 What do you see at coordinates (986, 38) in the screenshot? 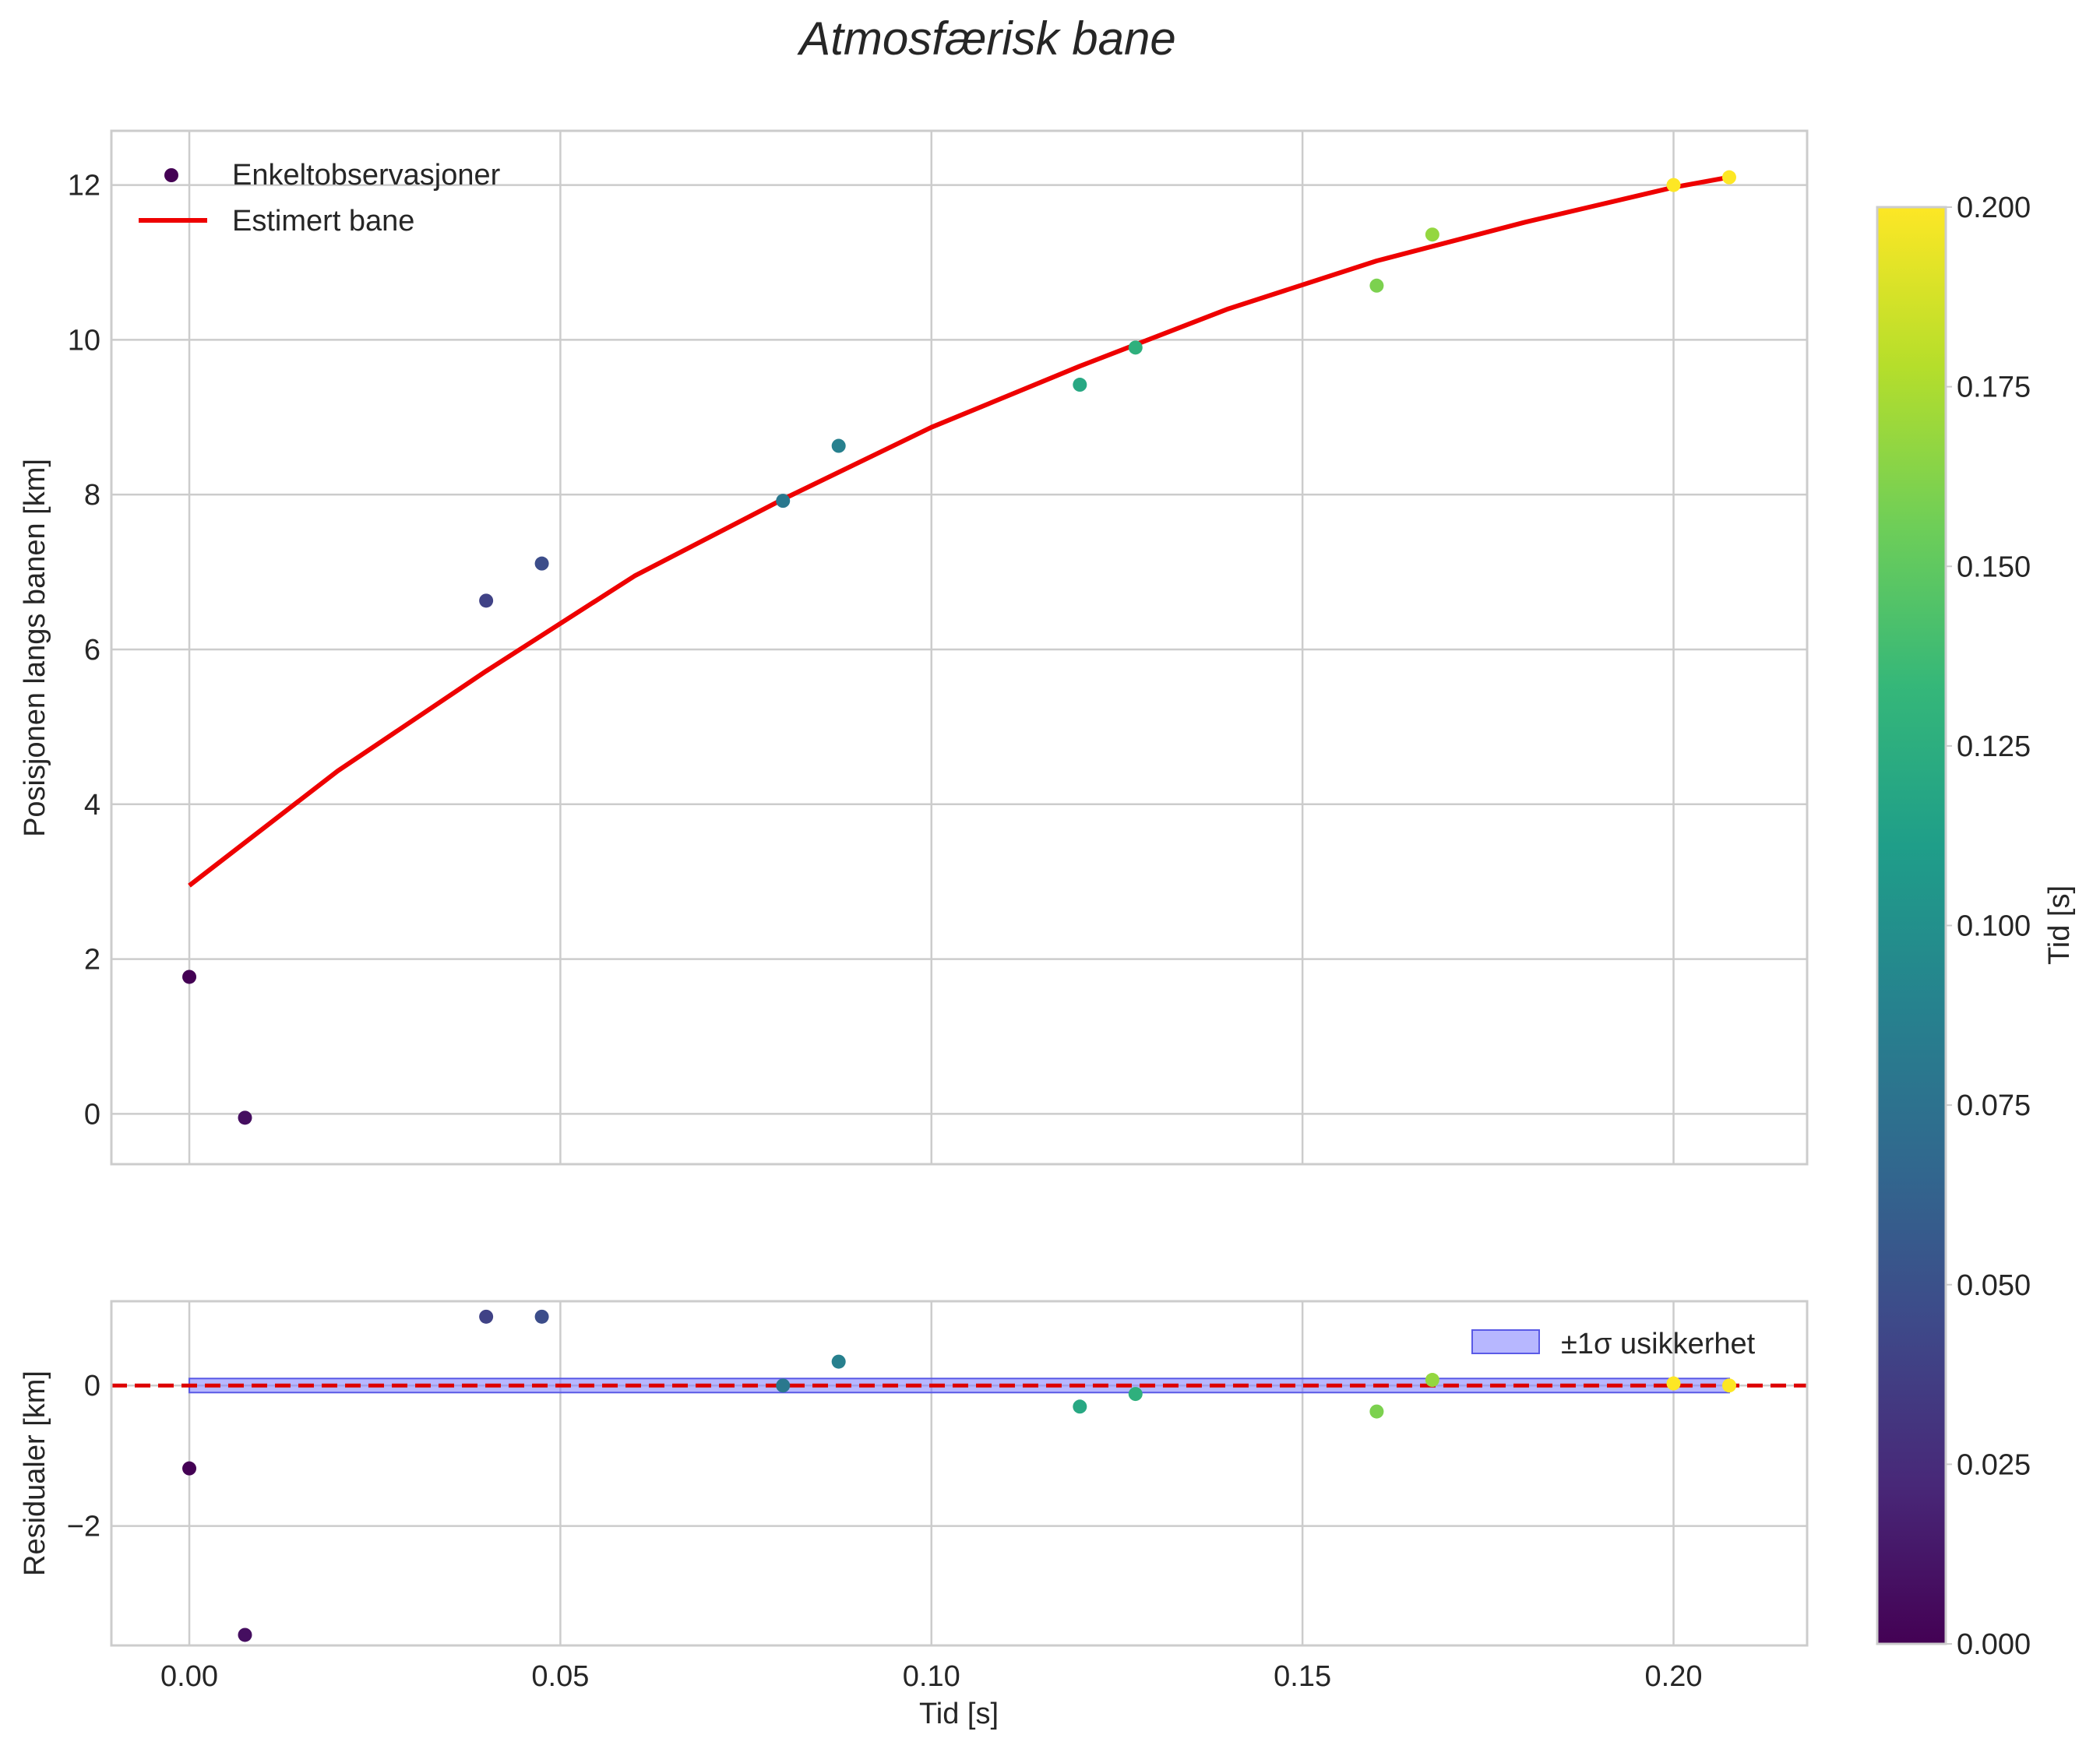
I see `chart-title: Atmosfærisk bane` at bounding box center [986, 38].